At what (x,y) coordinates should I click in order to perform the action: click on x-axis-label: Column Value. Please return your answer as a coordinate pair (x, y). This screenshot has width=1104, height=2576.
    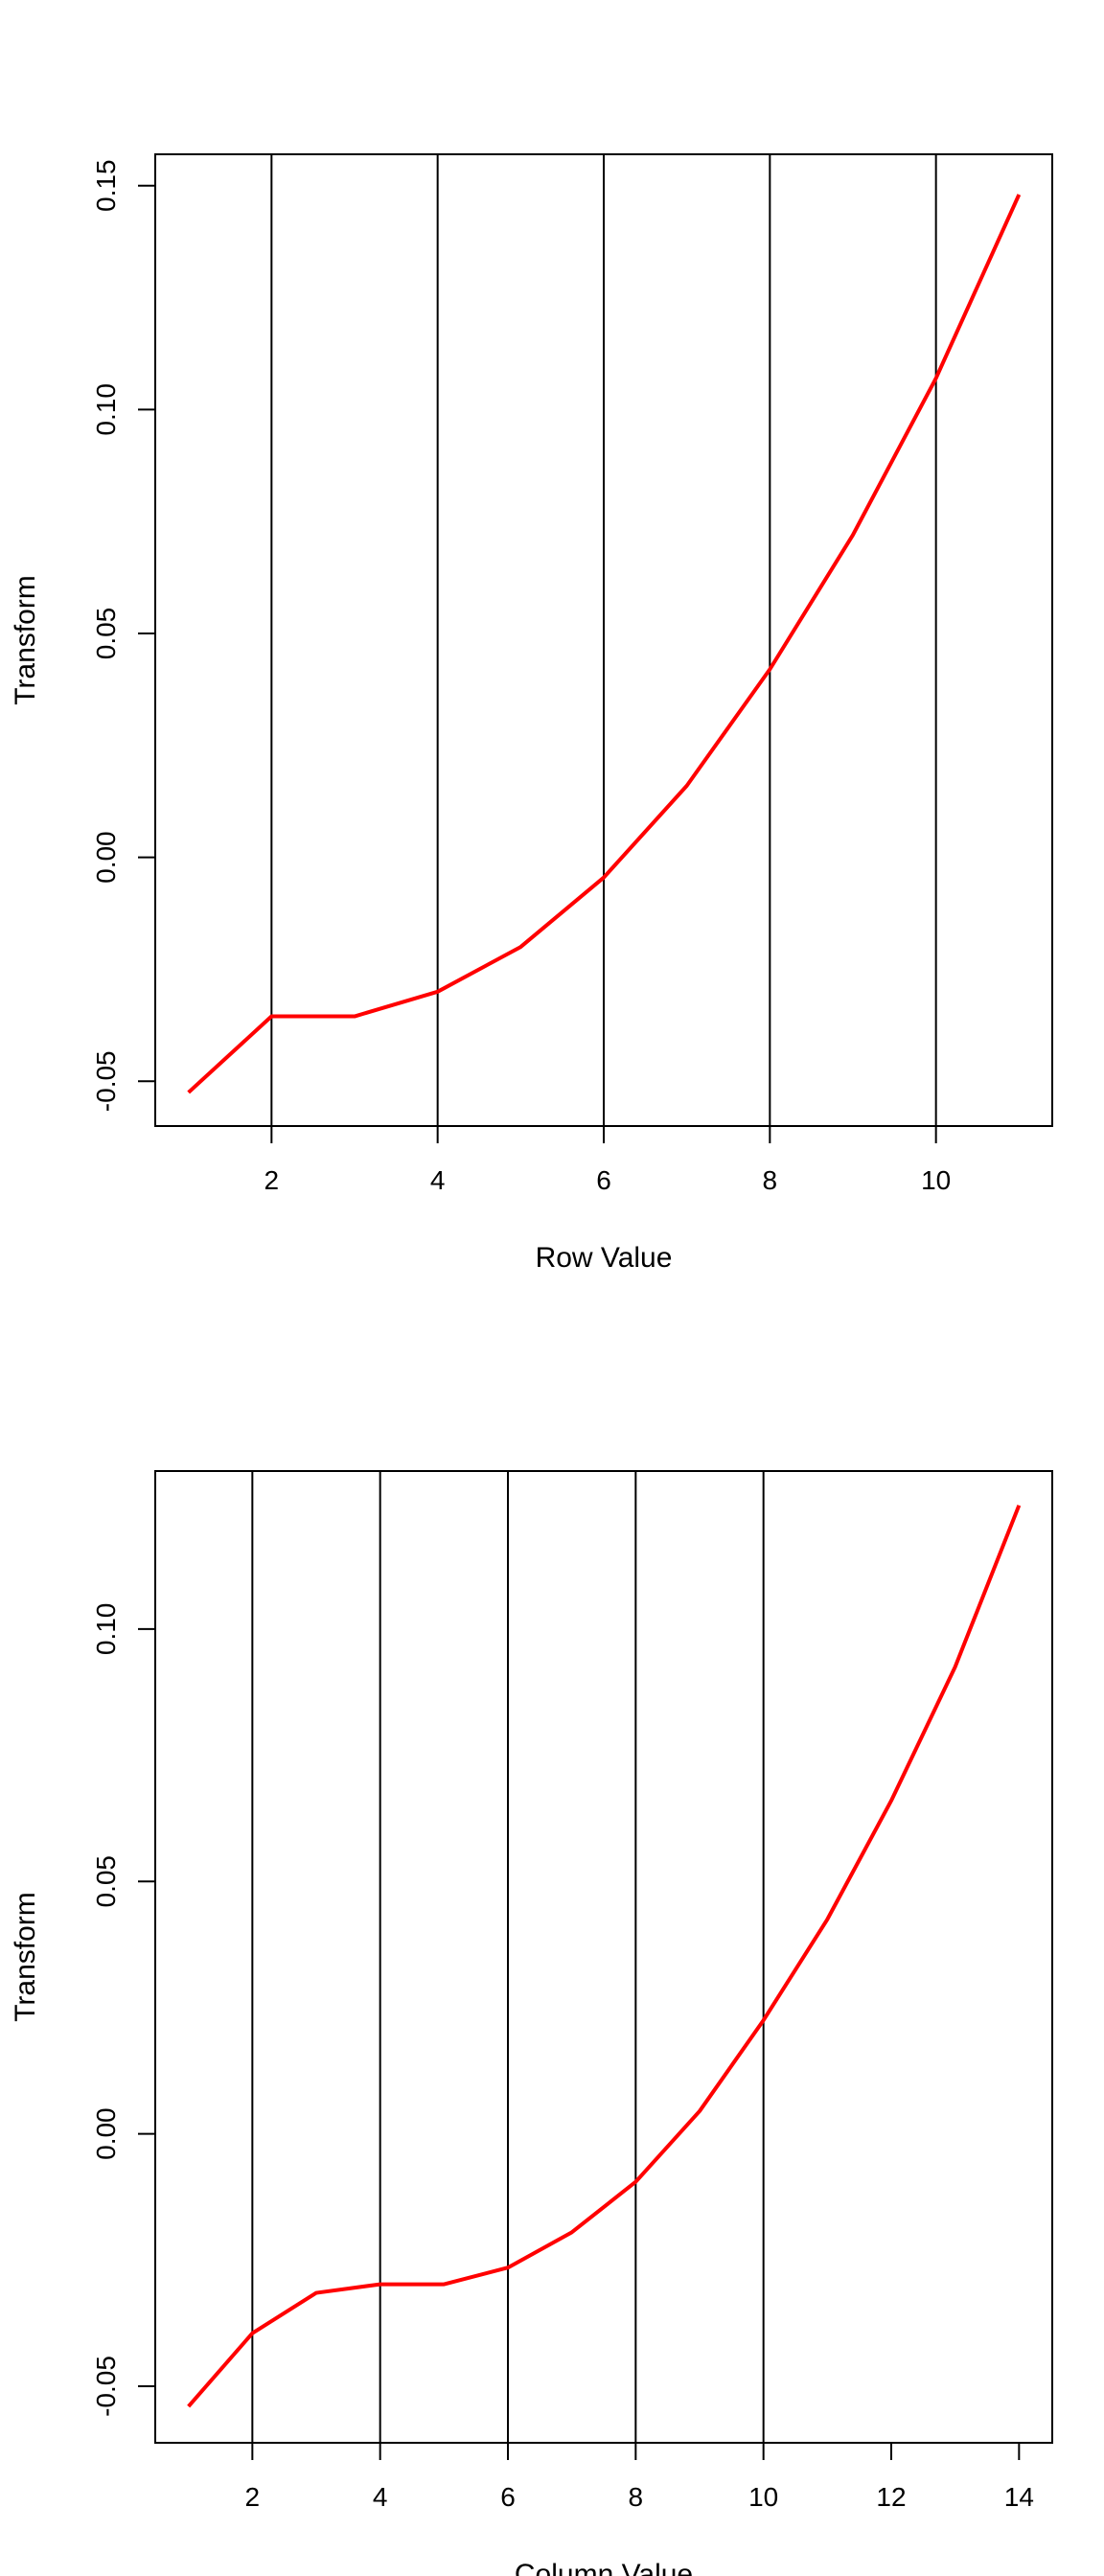
    Looking at the image, I should click on (604, 2567).